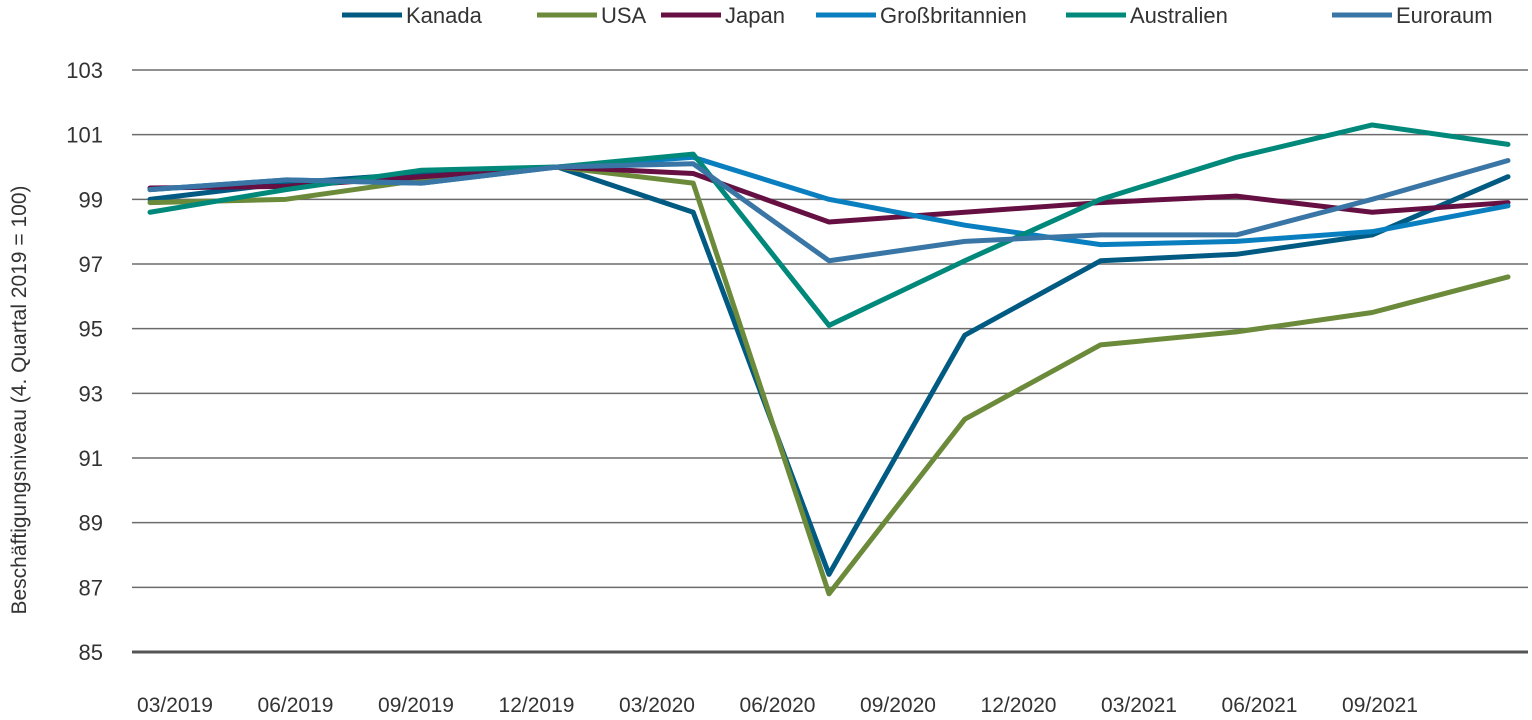  I want to click on series-line-großbritannien, so click(829, 201).